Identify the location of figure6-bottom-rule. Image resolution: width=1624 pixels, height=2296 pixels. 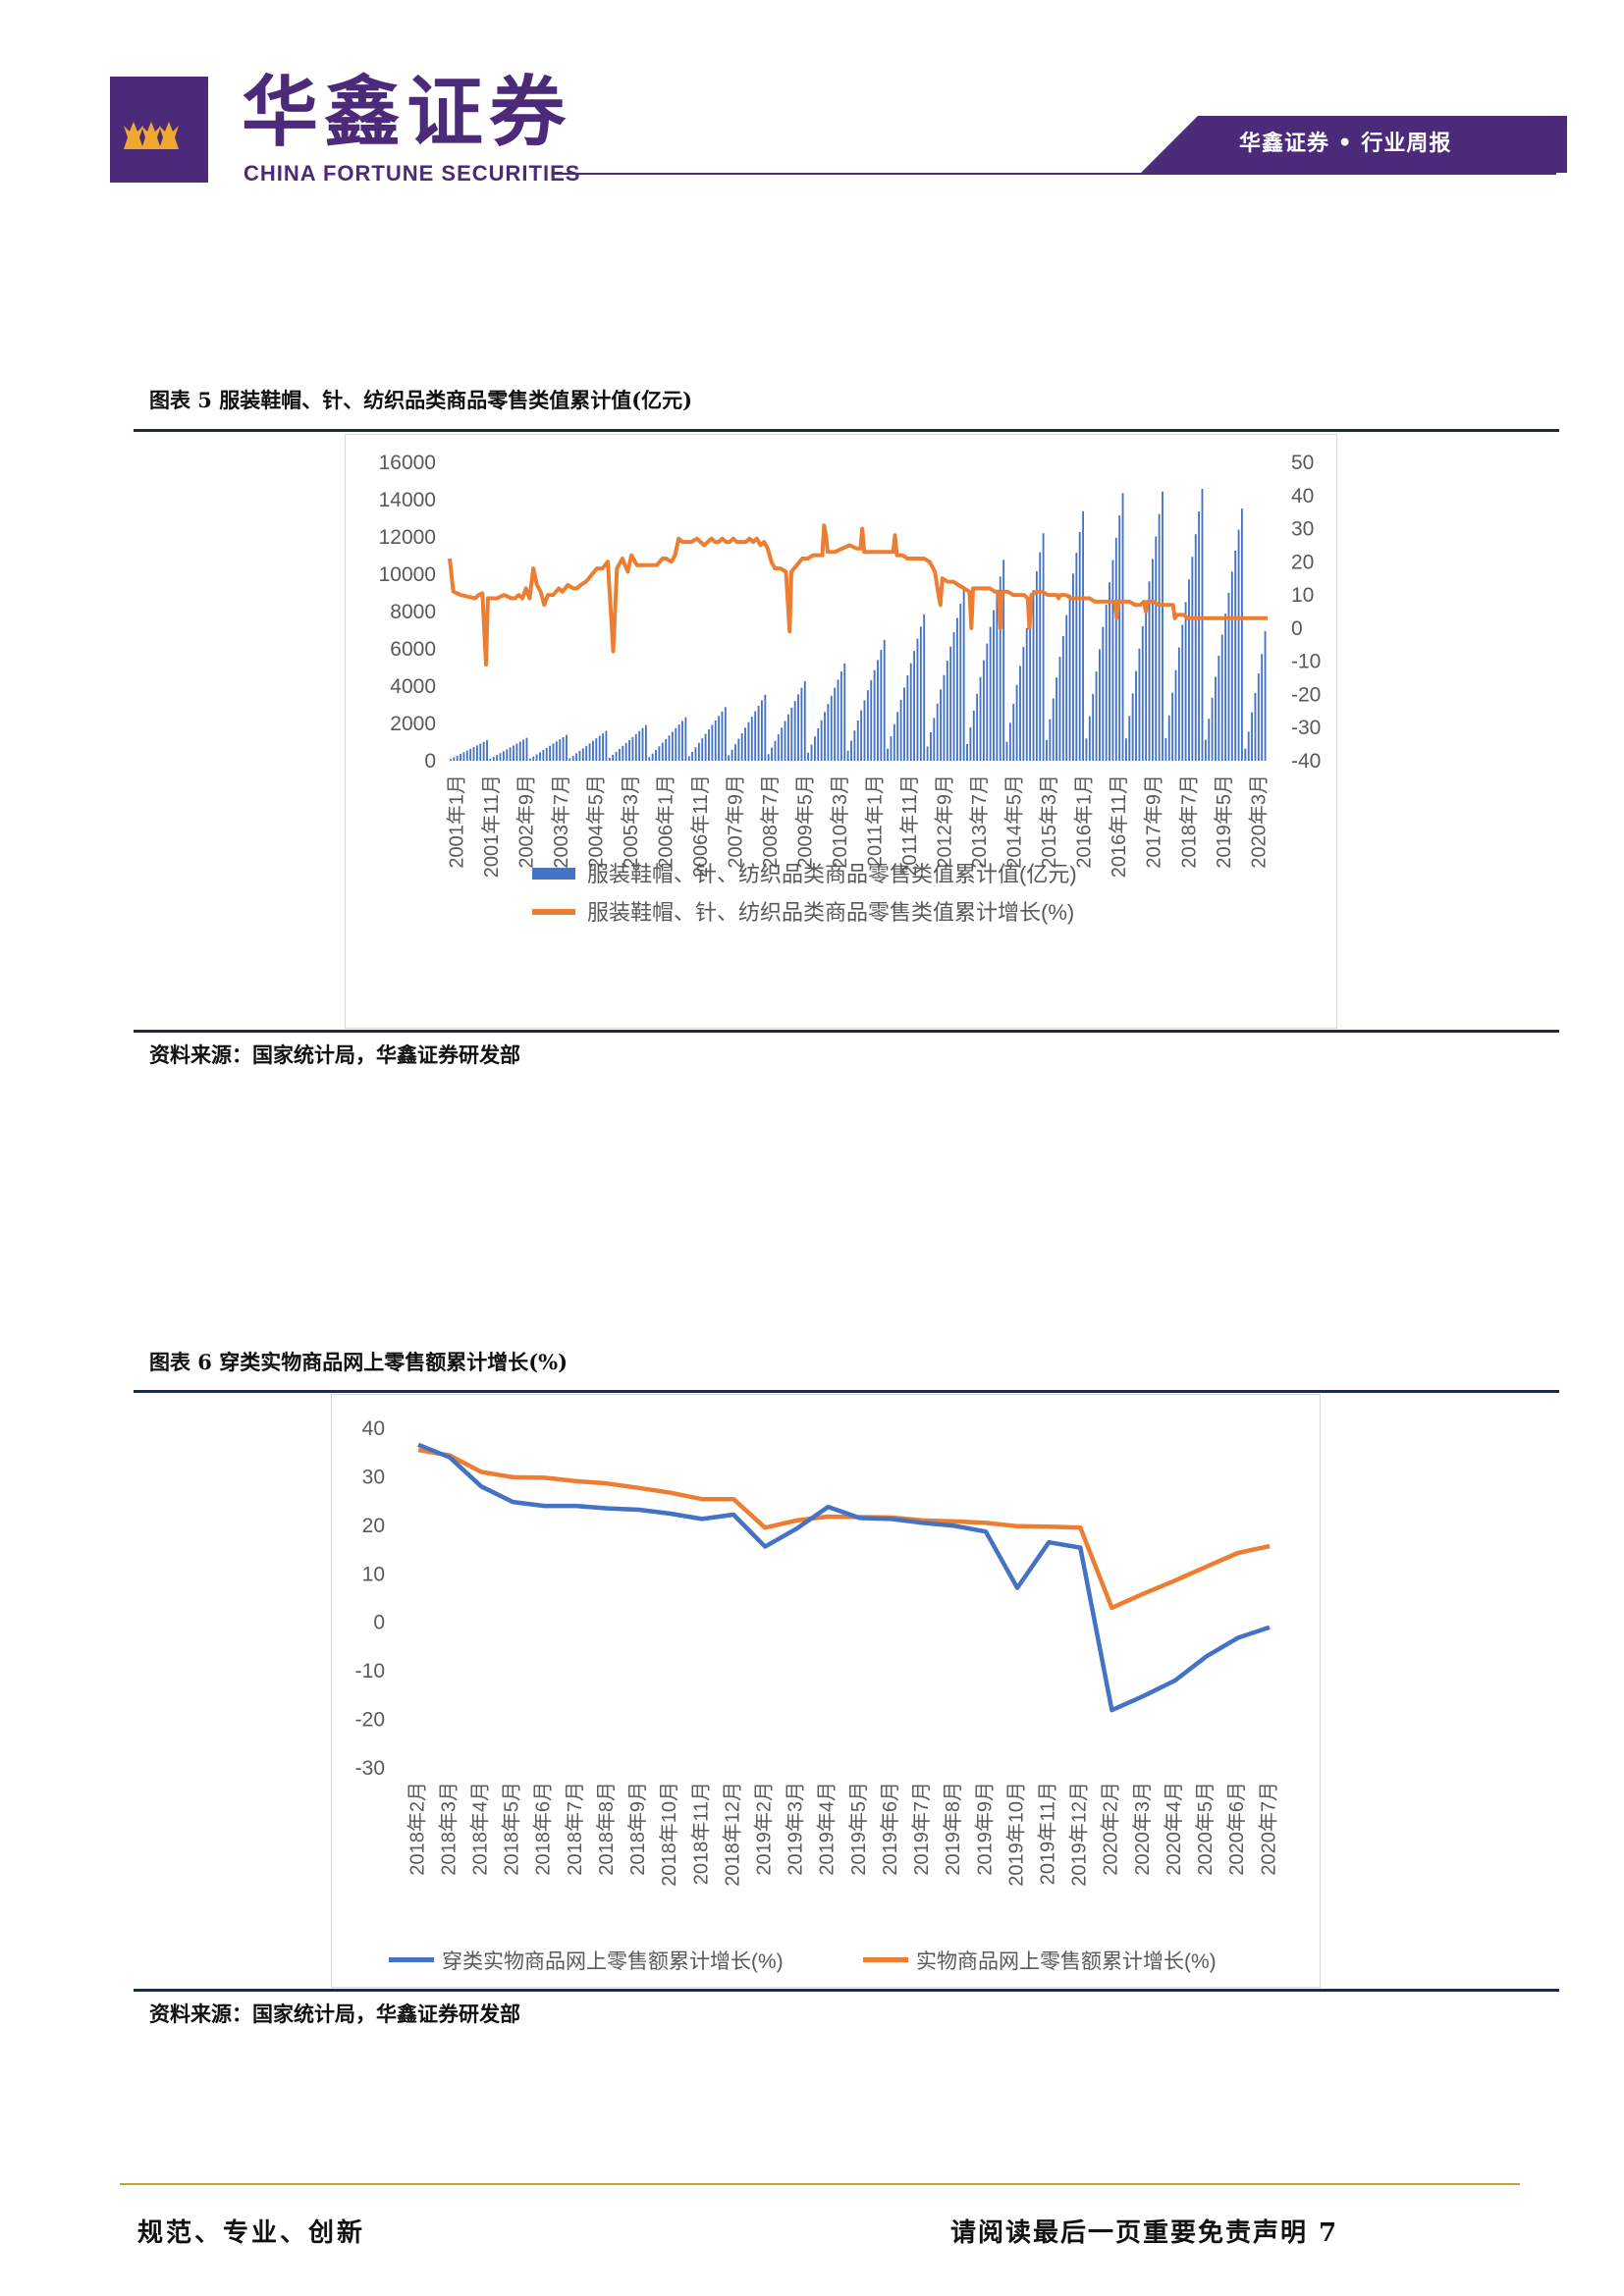
(846, 1990).